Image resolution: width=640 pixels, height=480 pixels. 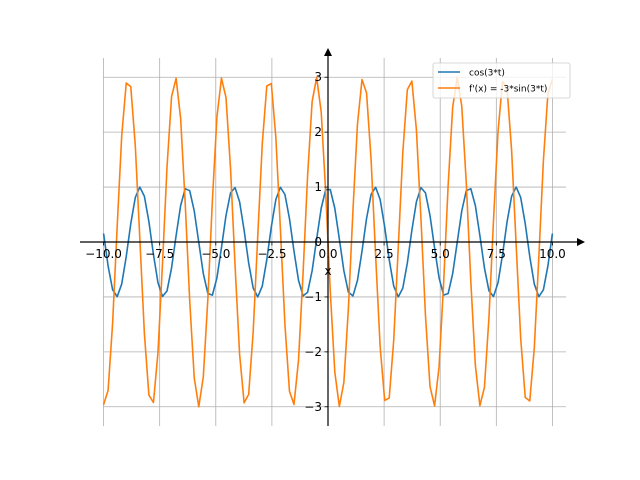 I want to click on y-axis-arrow, so click(x=328, y=52).